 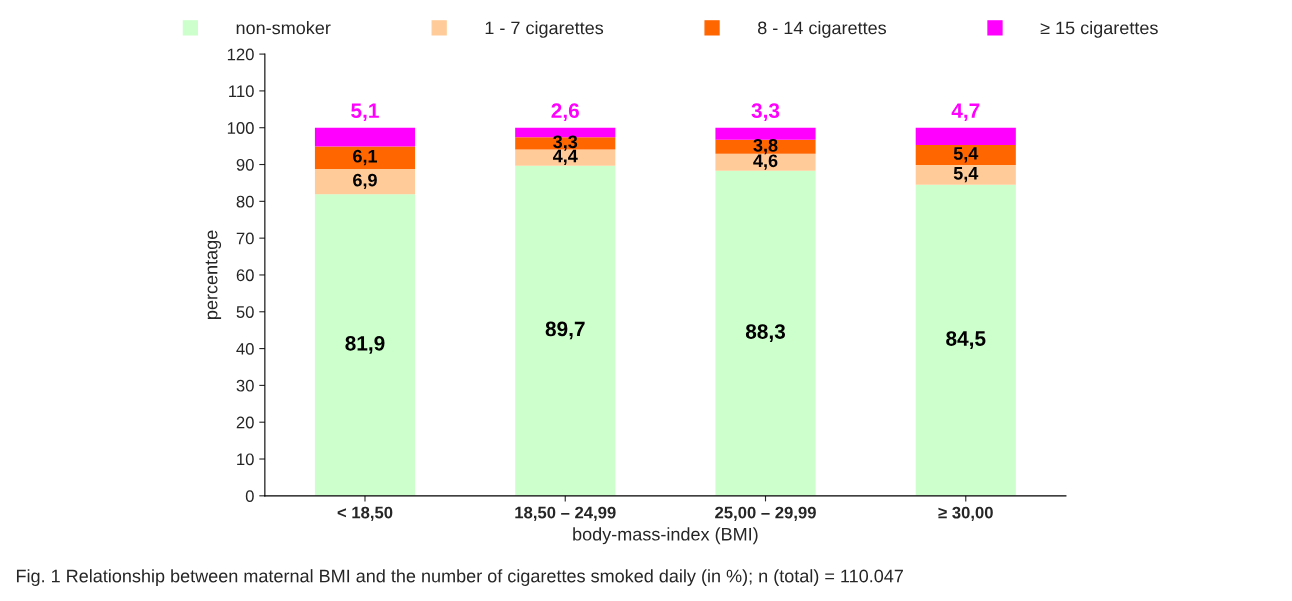 I want to click on y-tick-label: 70, so click(x=245, y=238).